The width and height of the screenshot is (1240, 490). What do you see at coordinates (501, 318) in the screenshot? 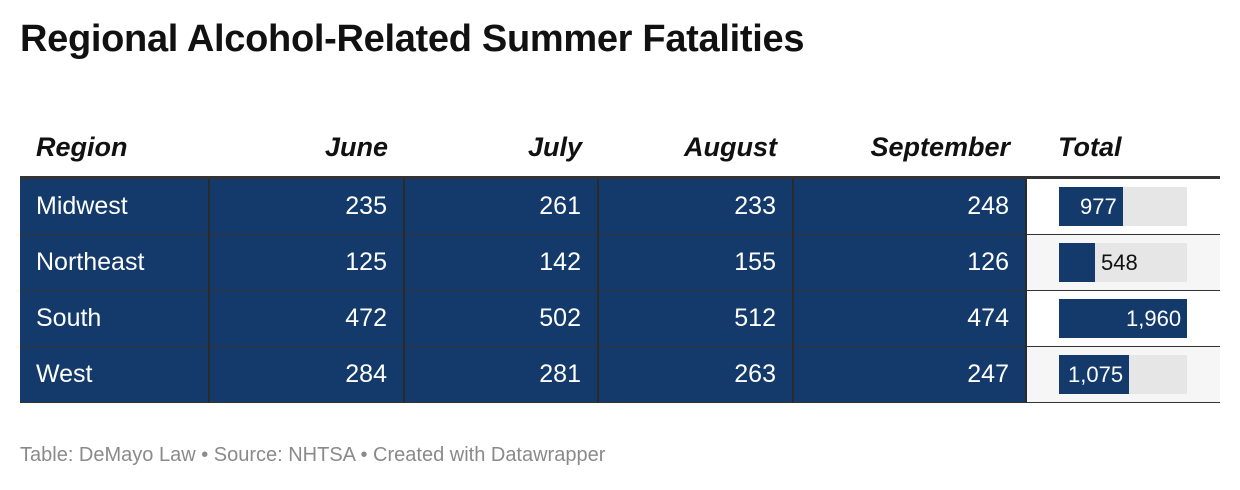
I see `cell-july: 502` at bounding box center [501, 318].